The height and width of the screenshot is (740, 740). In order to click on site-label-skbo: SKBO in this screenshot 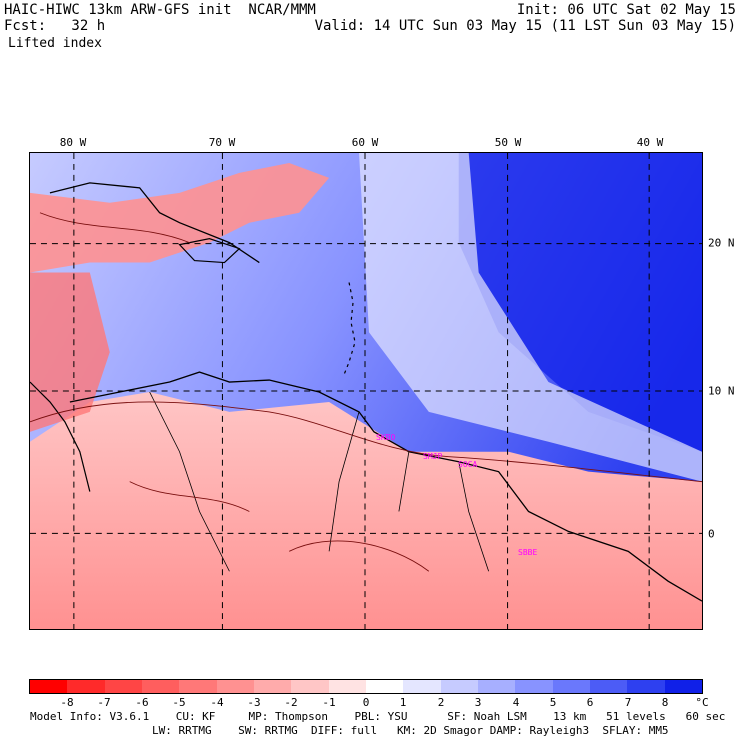, I will do `click(386, 437)`.